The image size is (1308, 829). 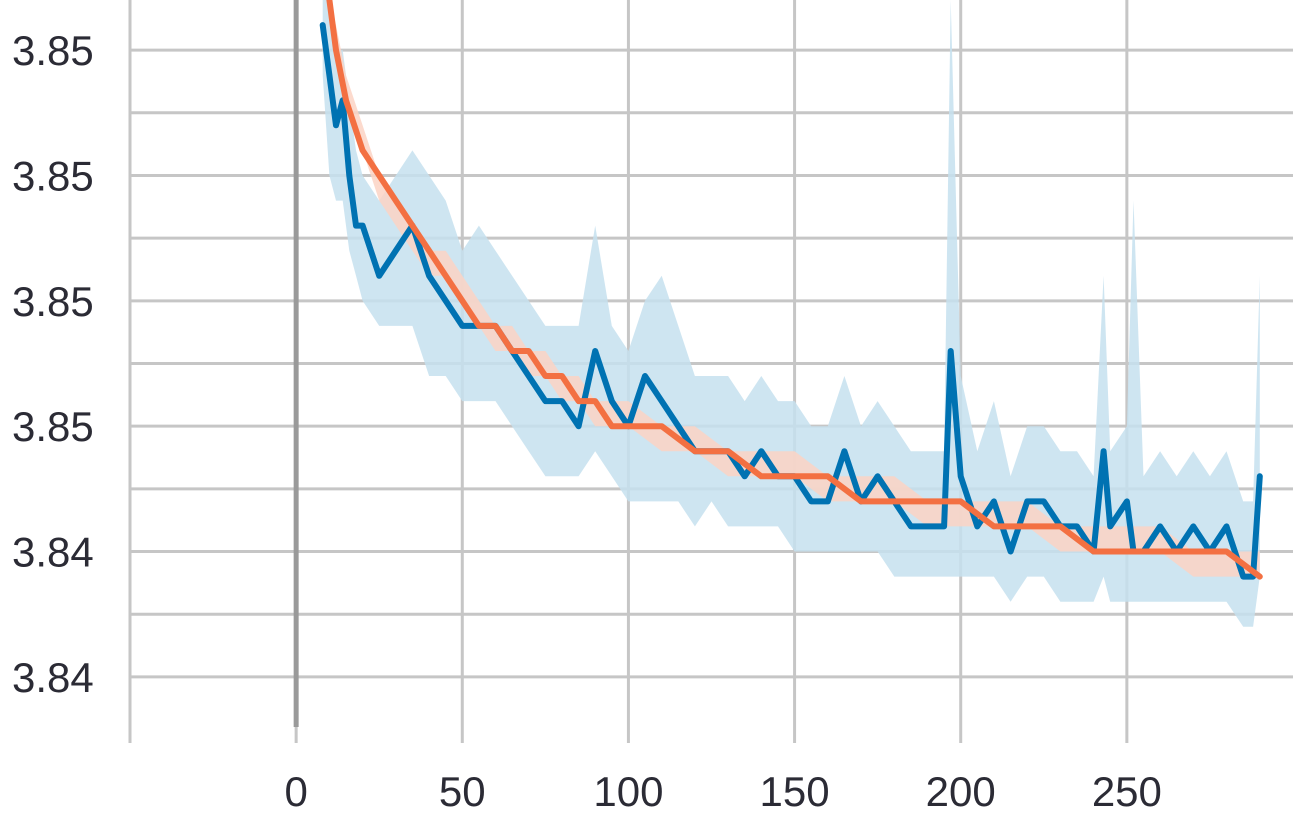 I want to click on x-tick-label: 0, so click(x=295, y=791).